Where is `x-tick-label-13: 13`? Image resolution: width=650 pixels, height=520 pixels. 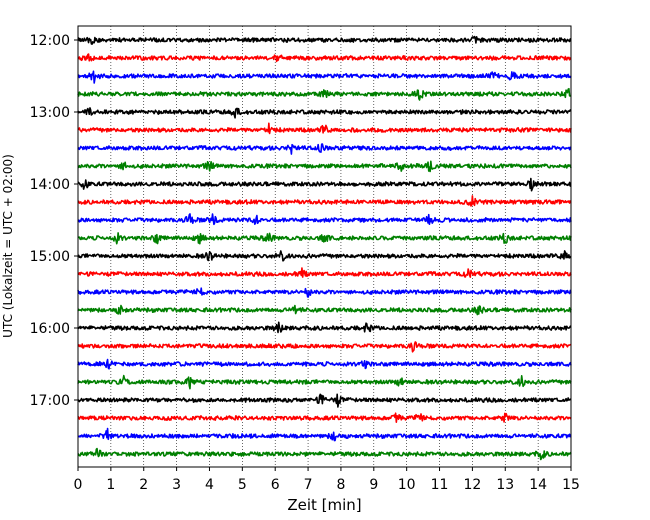
x-tick-label-13: 13 is located at coordinates (505, 485).